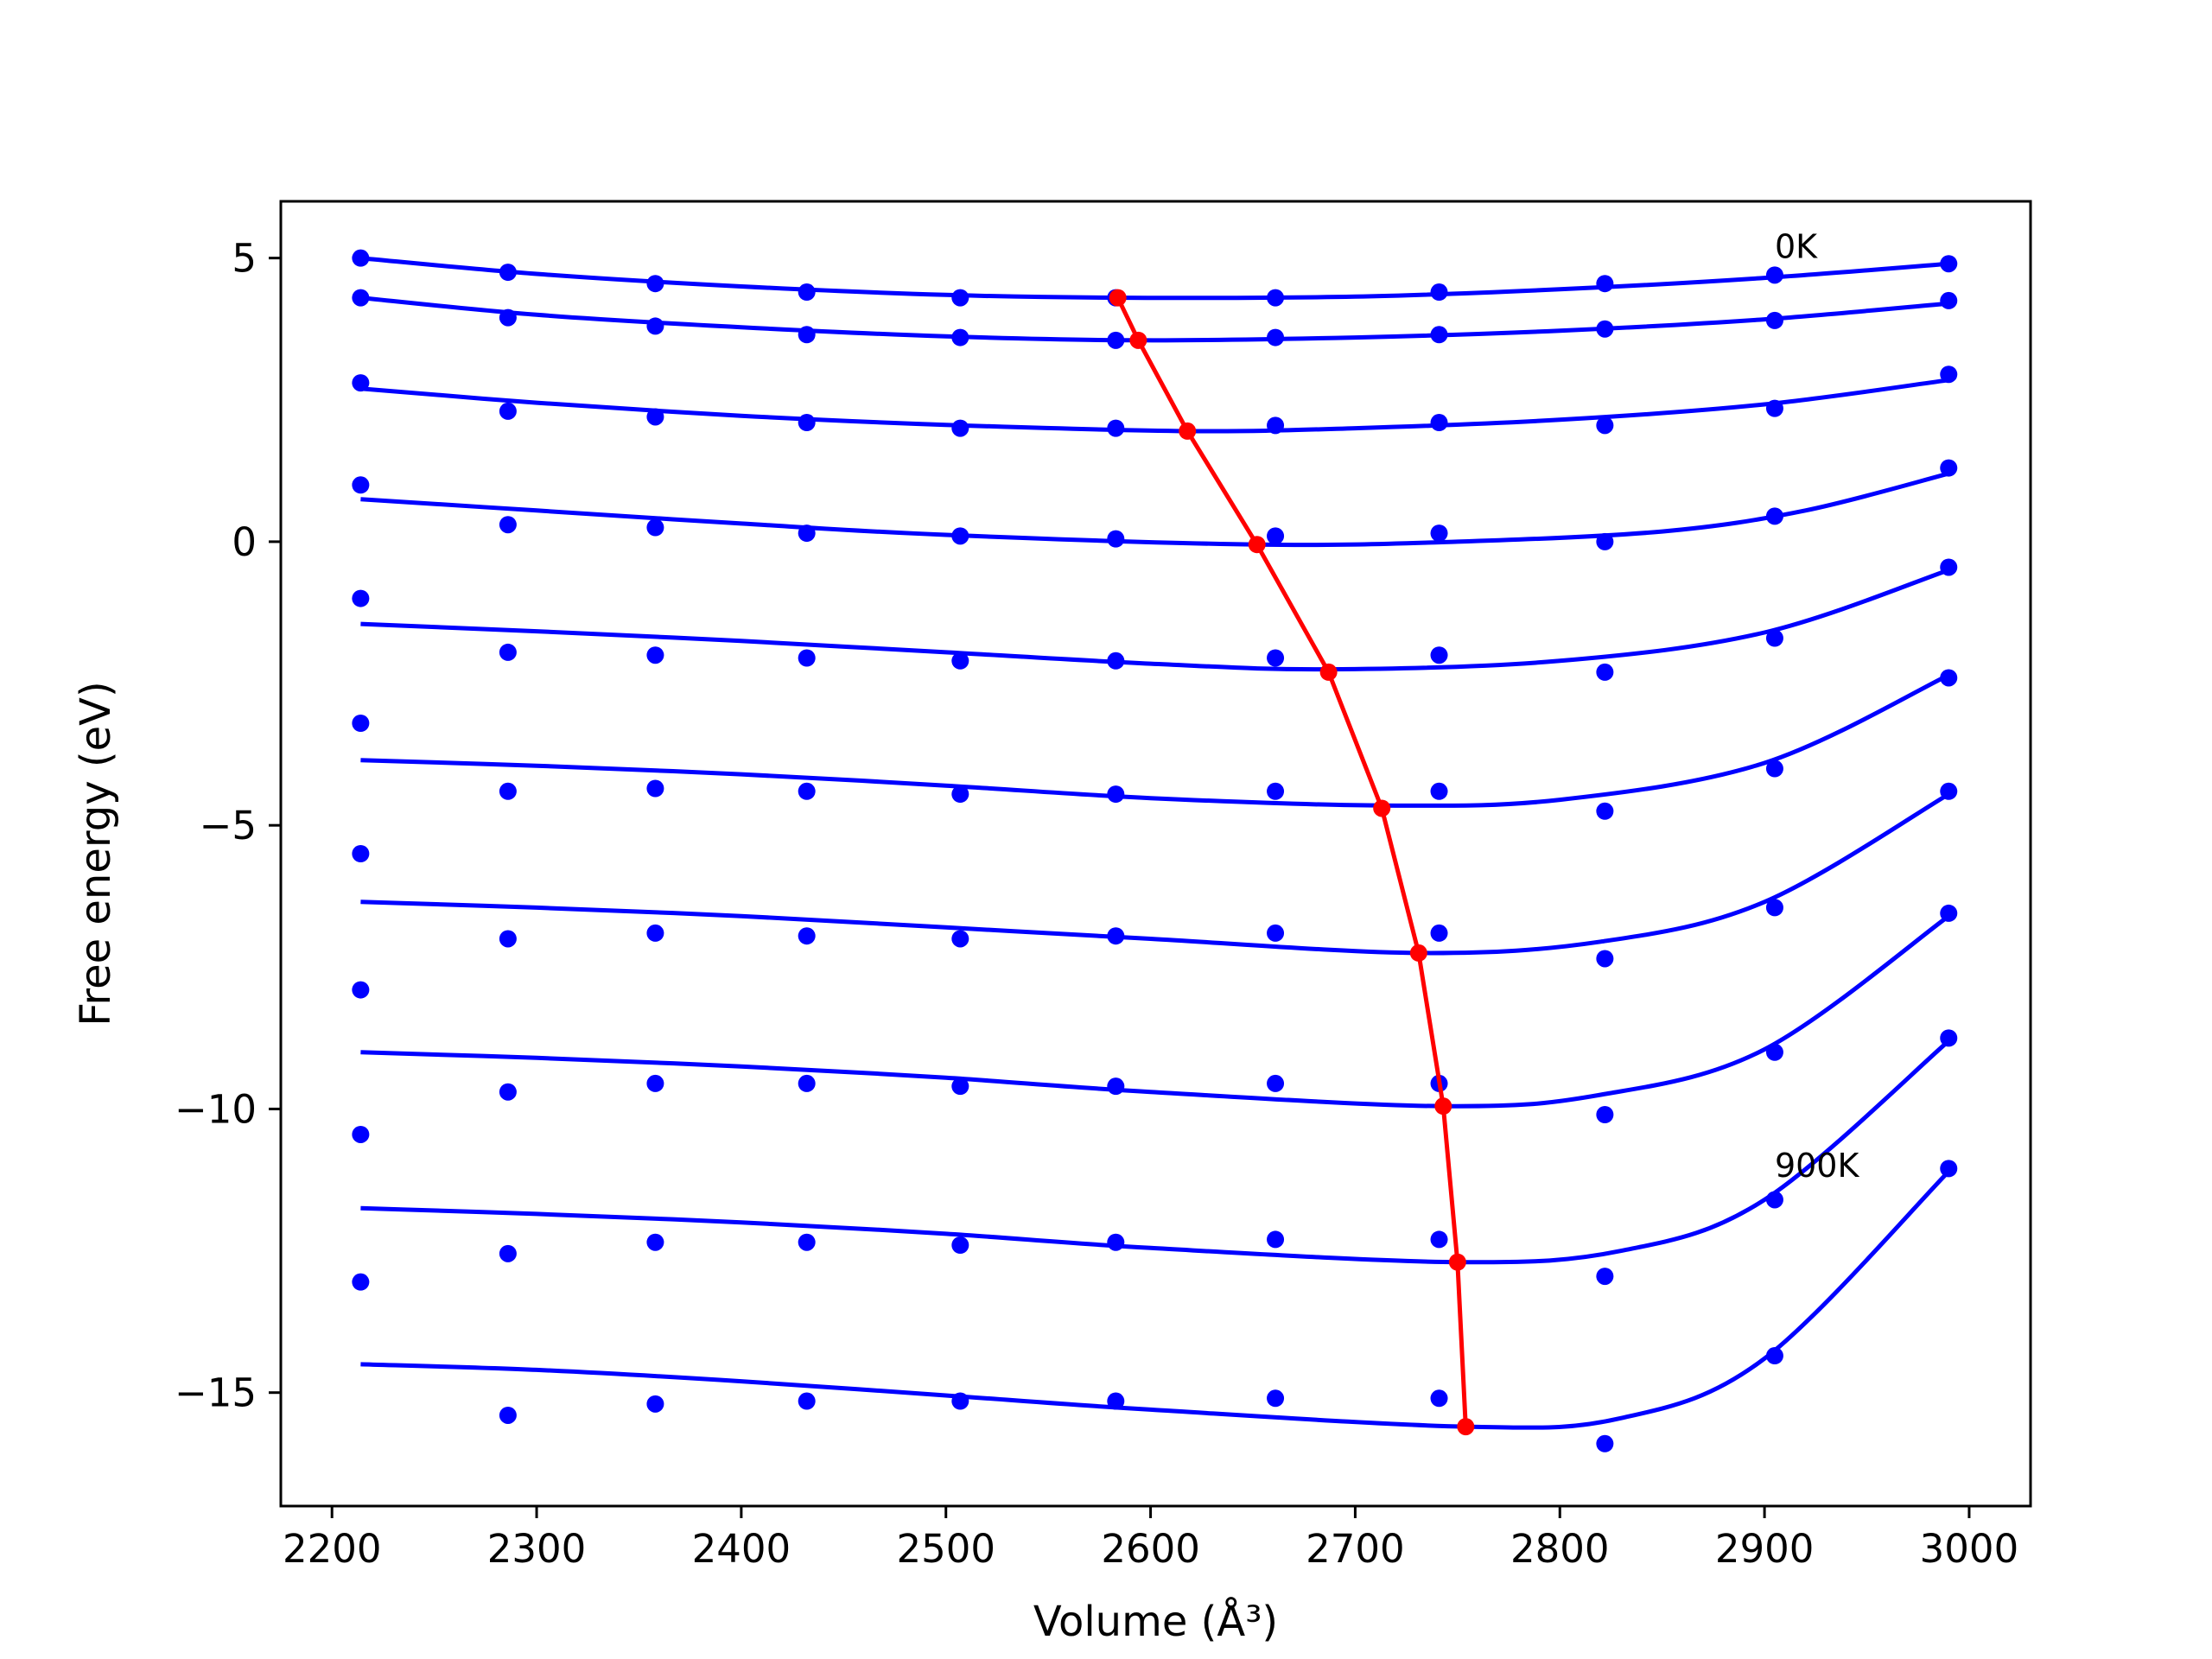 The image size is (2212, 1659). Describe the element at coordinates (1817, 1166) in the screenshot. I see `temperature-annotation: 900K` at that location.